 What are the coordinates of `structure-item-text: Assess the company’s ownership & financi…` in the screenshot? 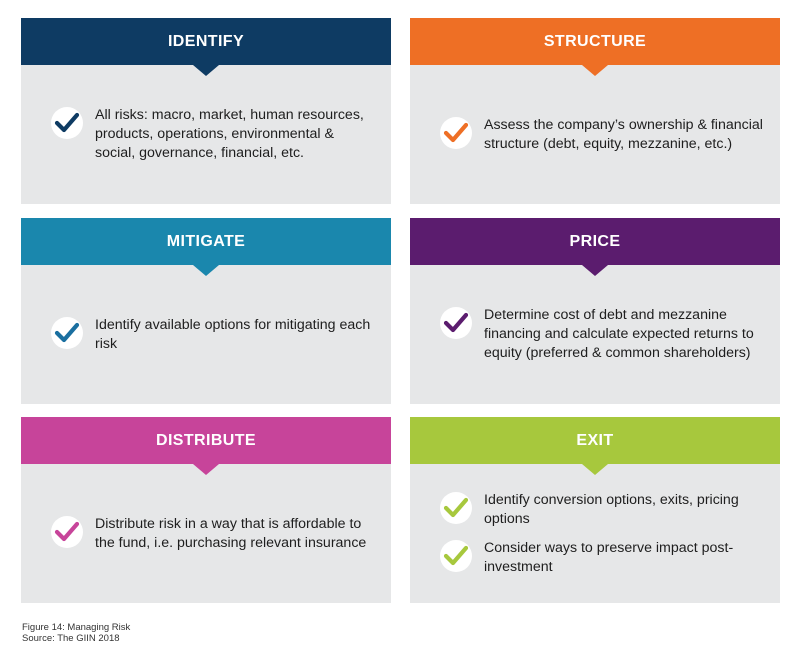 It's located at (623, 134).